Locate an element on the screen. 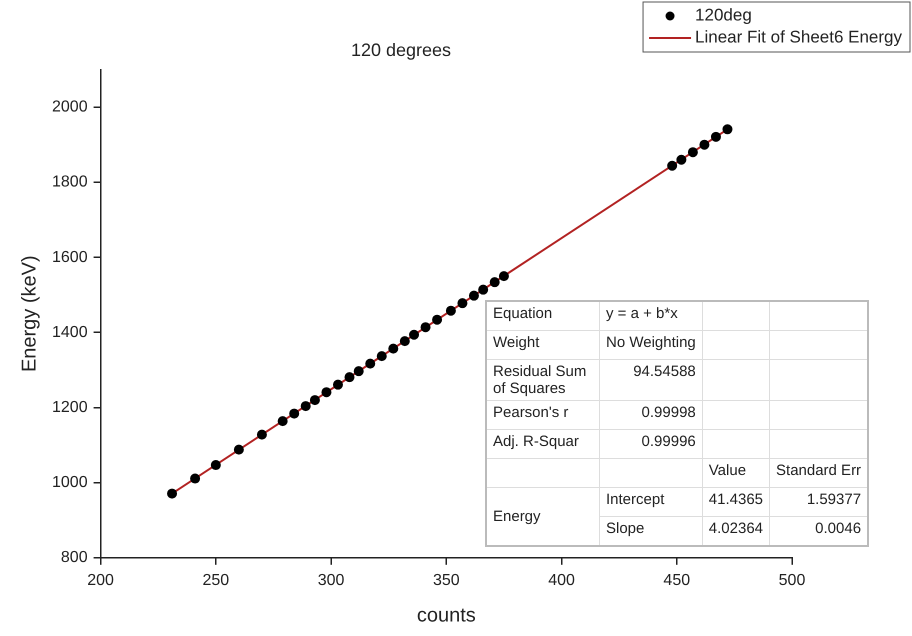 This screenshot has width=912, height=636. x-axis-title: counts is located at coordinates (446, 615).